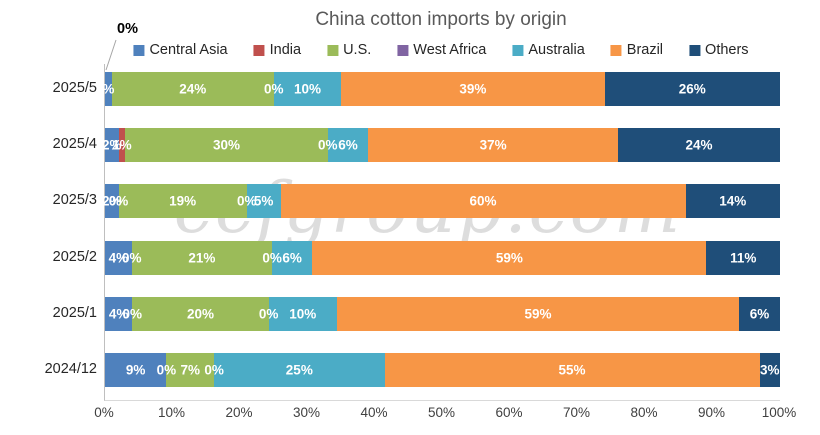 The image size is (820, 435). I want to click on india-value-label: 1%, so click(122, 145).